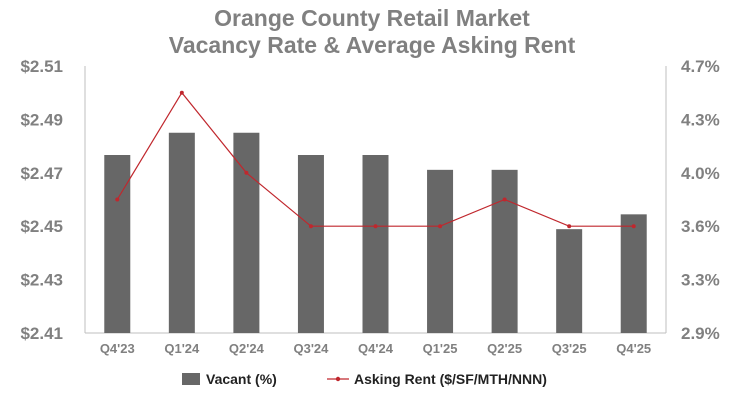  Describe the element at coordinates (41, 226) in the screenshot. I see `left-tick-label: $2.45` at that location.